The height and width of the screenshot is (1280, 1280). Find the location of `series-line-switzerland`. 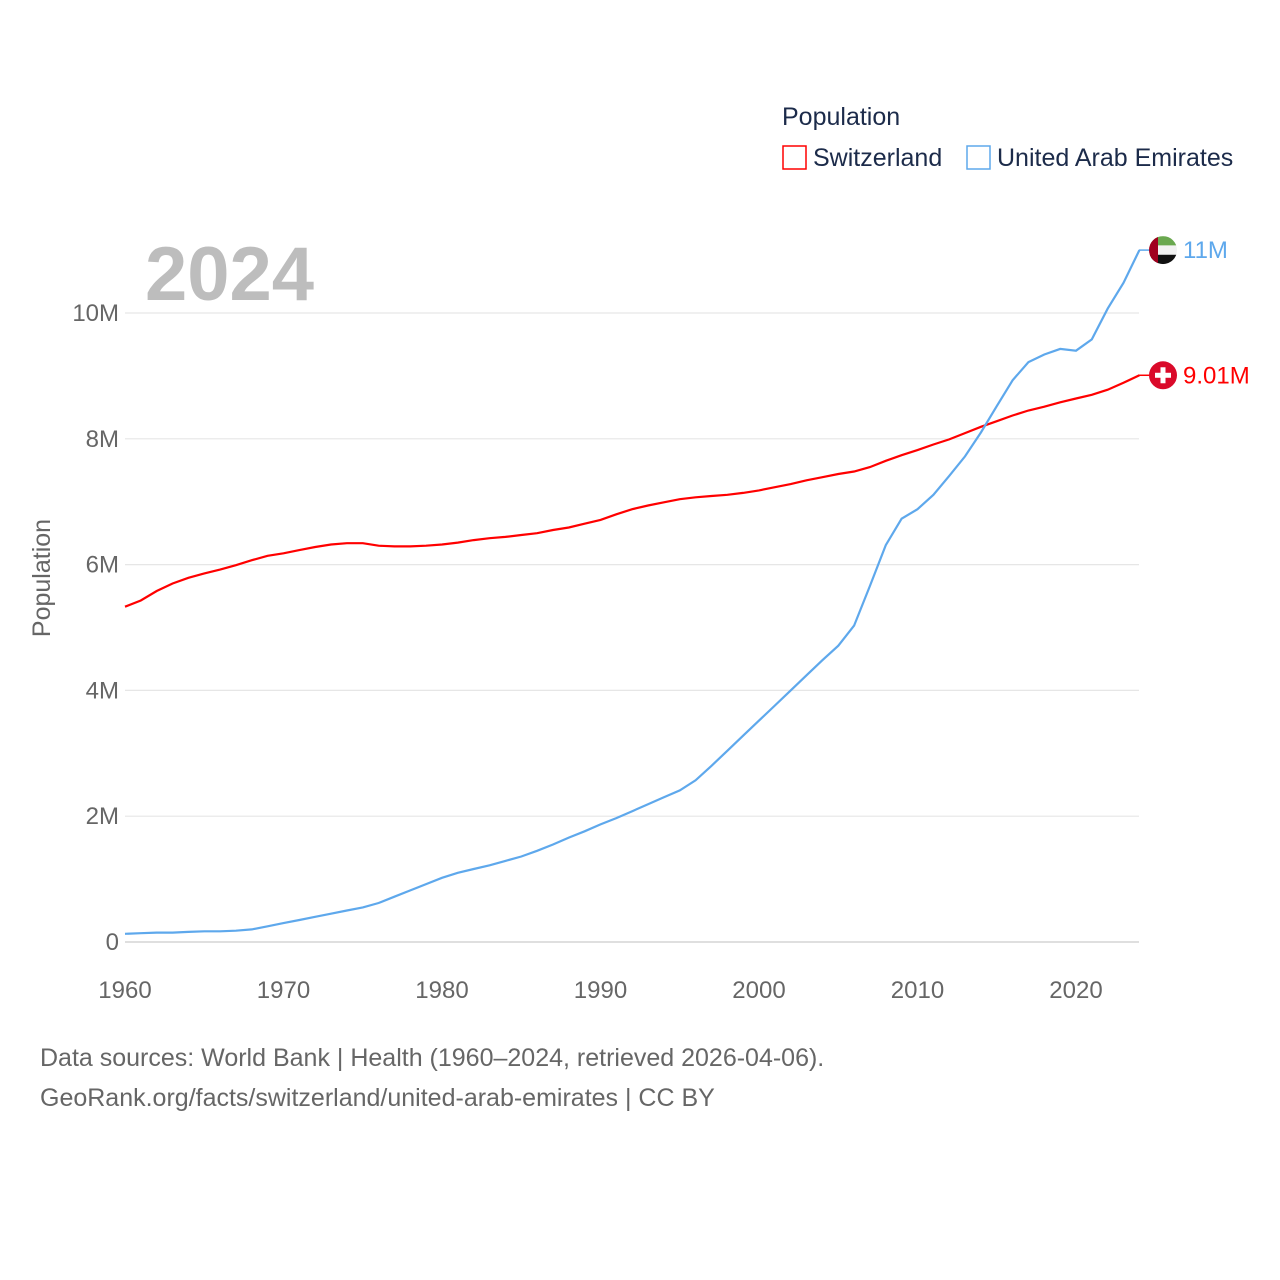

series-line-switzerland is located at coordinates (632, 491).